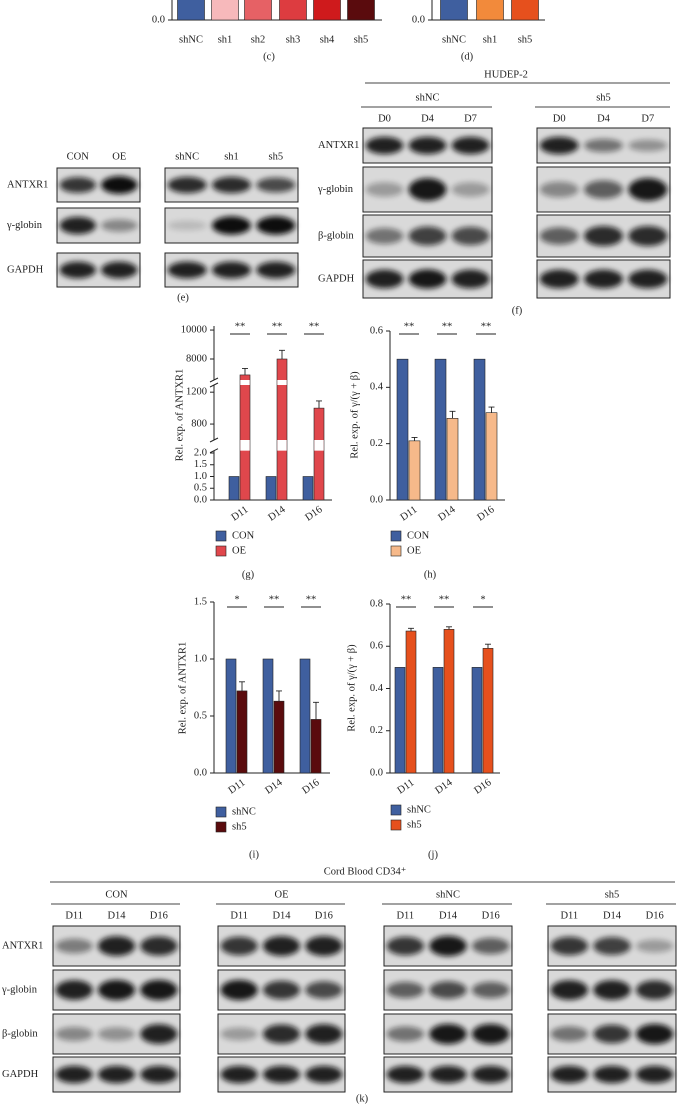 This screenshot has height=1104, width=679. What do you see at coordinates (196, 358) in the screenshot?
I see `y-tick-label: 8000` at bounding box center [196, 358].